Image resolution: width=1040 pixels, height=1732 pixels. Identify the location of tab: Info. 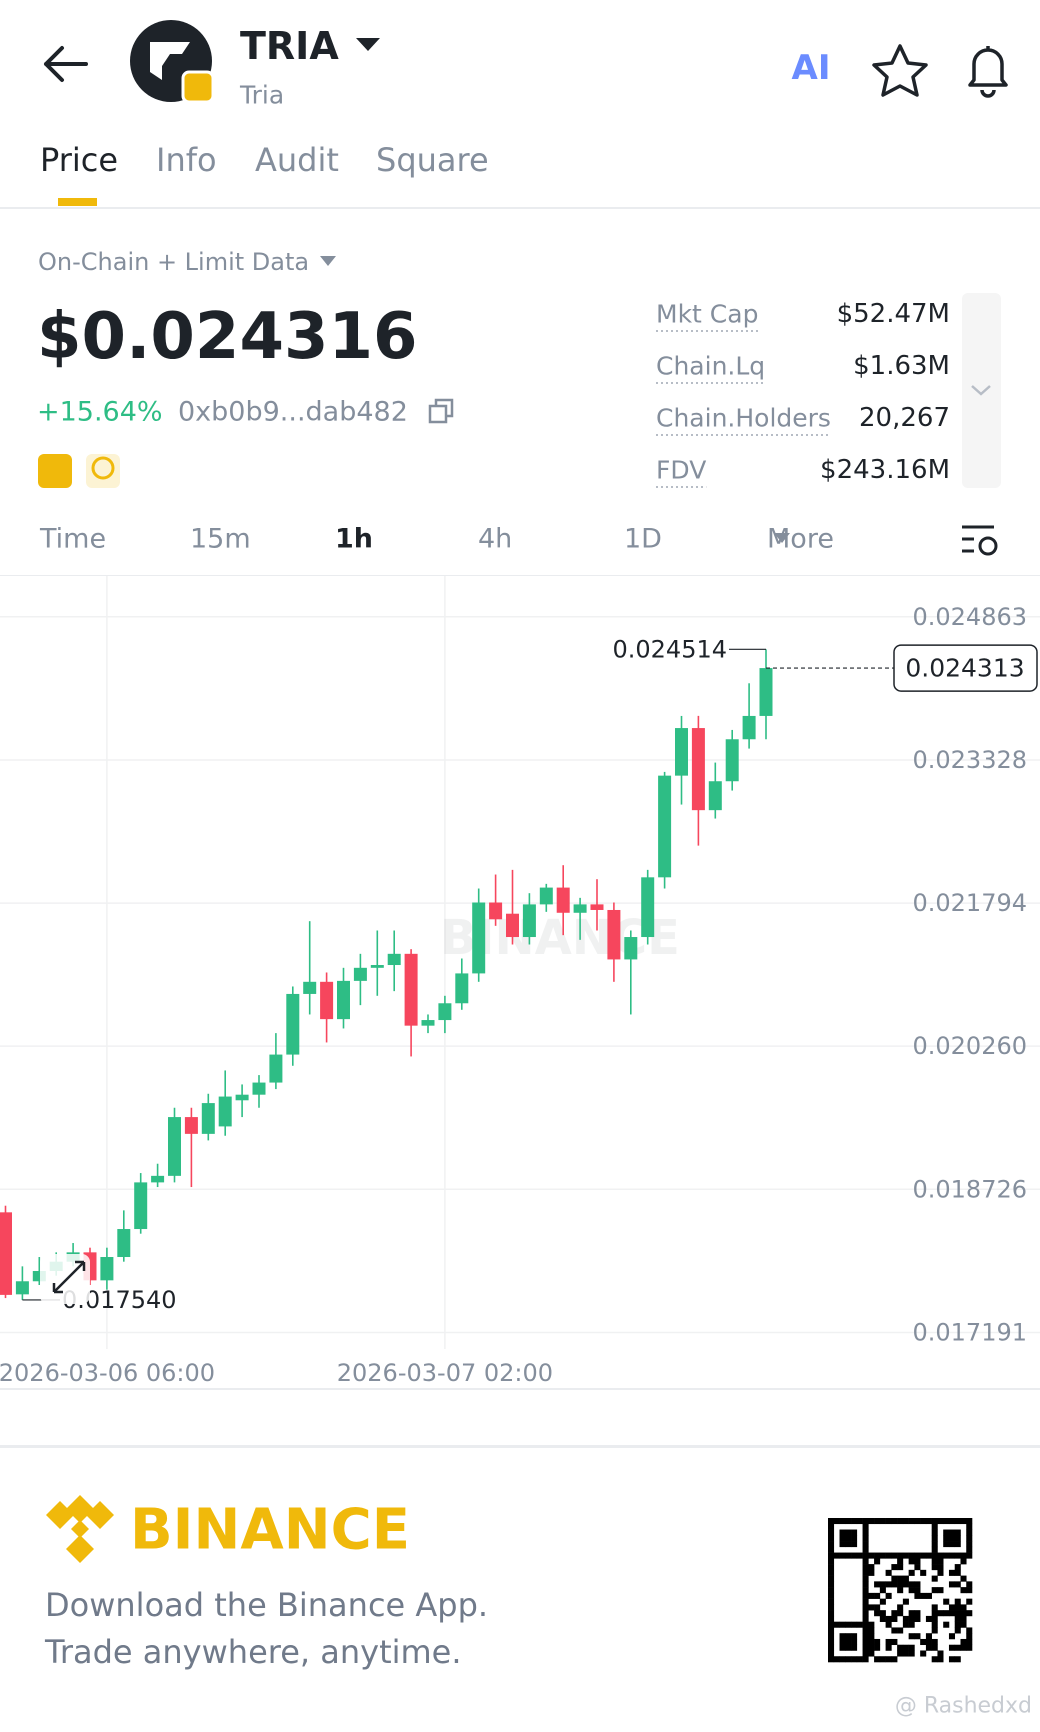
(186, 160).